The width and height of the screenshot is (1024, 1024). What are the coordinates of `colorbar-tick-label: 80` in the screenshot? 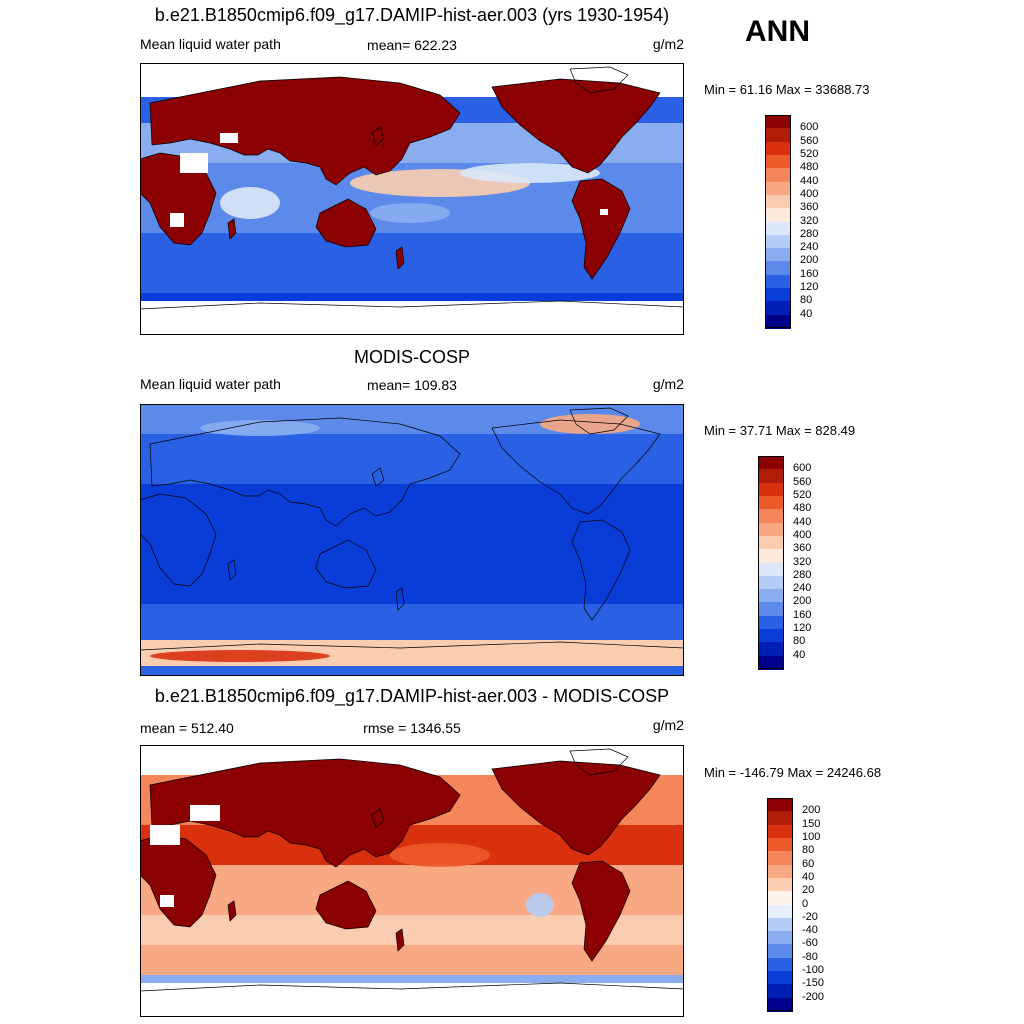 It's located at (808, 850).